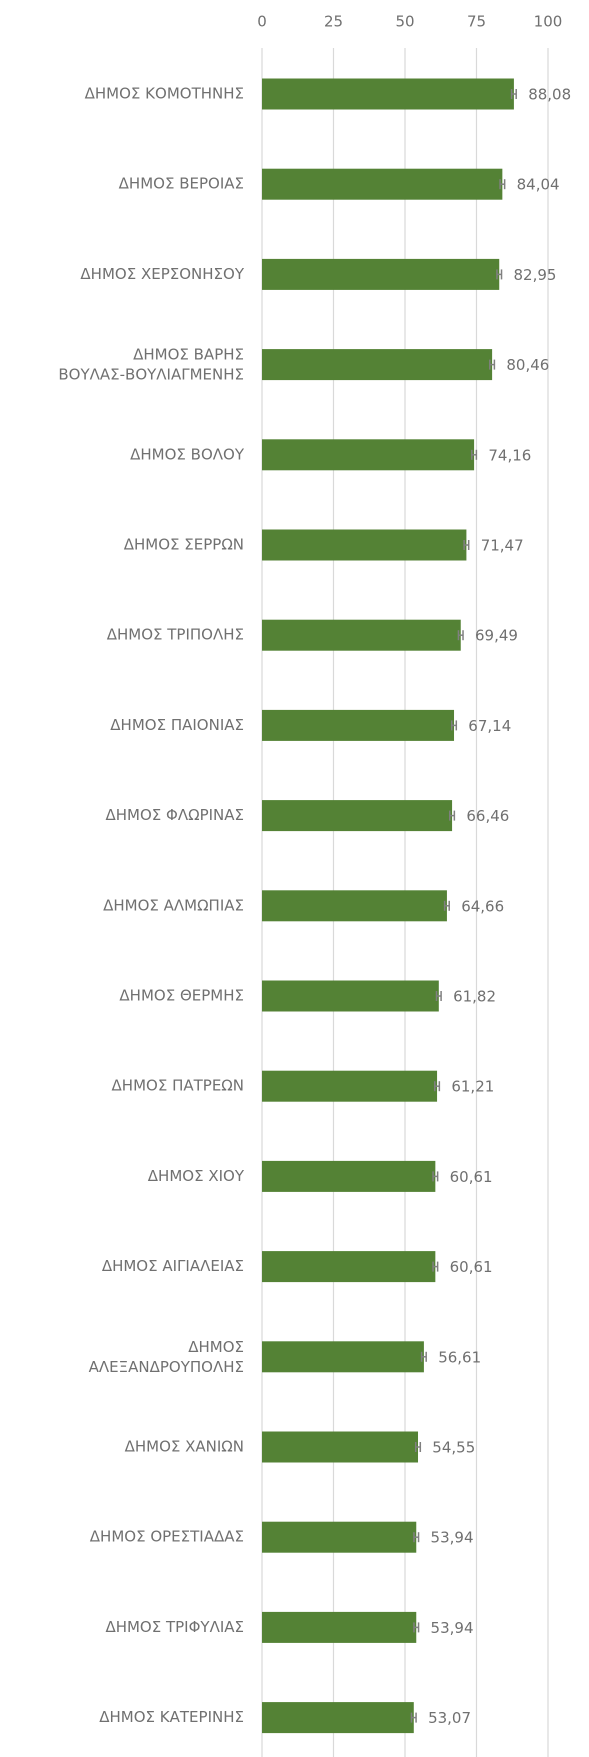 The width and height of the screenshot is (589, 1757). I want to click on y-tick-label: ΔΗΜΟΣ ΦΛΩΡΙΝΑΣ, so click(175, 815).